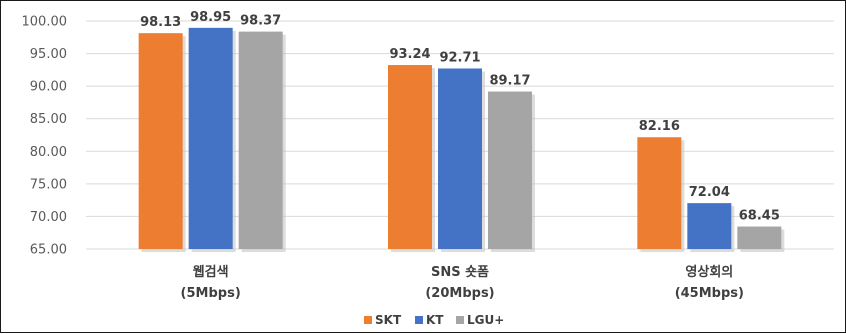 This screenshot has width=846, height=334. I want to click on x-category-sublabel: (20Mbps), so click(459, 293).